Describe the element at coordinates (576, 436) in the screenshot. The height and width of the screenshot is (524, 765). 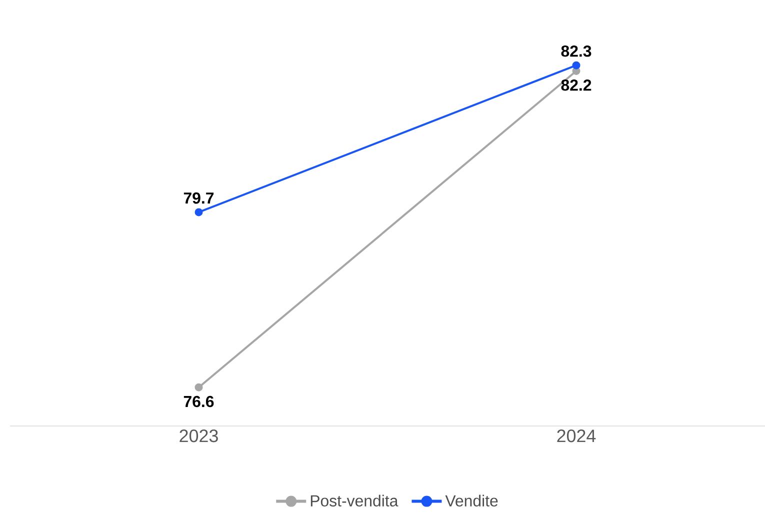
I see `x-tick-label: 2024` at that location.